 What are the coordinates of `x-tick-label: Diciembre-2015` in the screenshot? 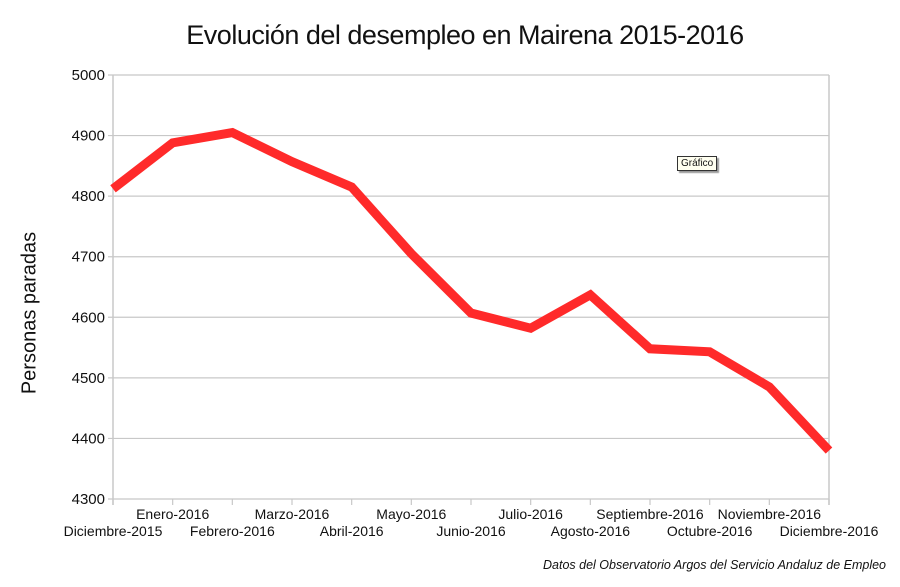 It's located at (113, 531).